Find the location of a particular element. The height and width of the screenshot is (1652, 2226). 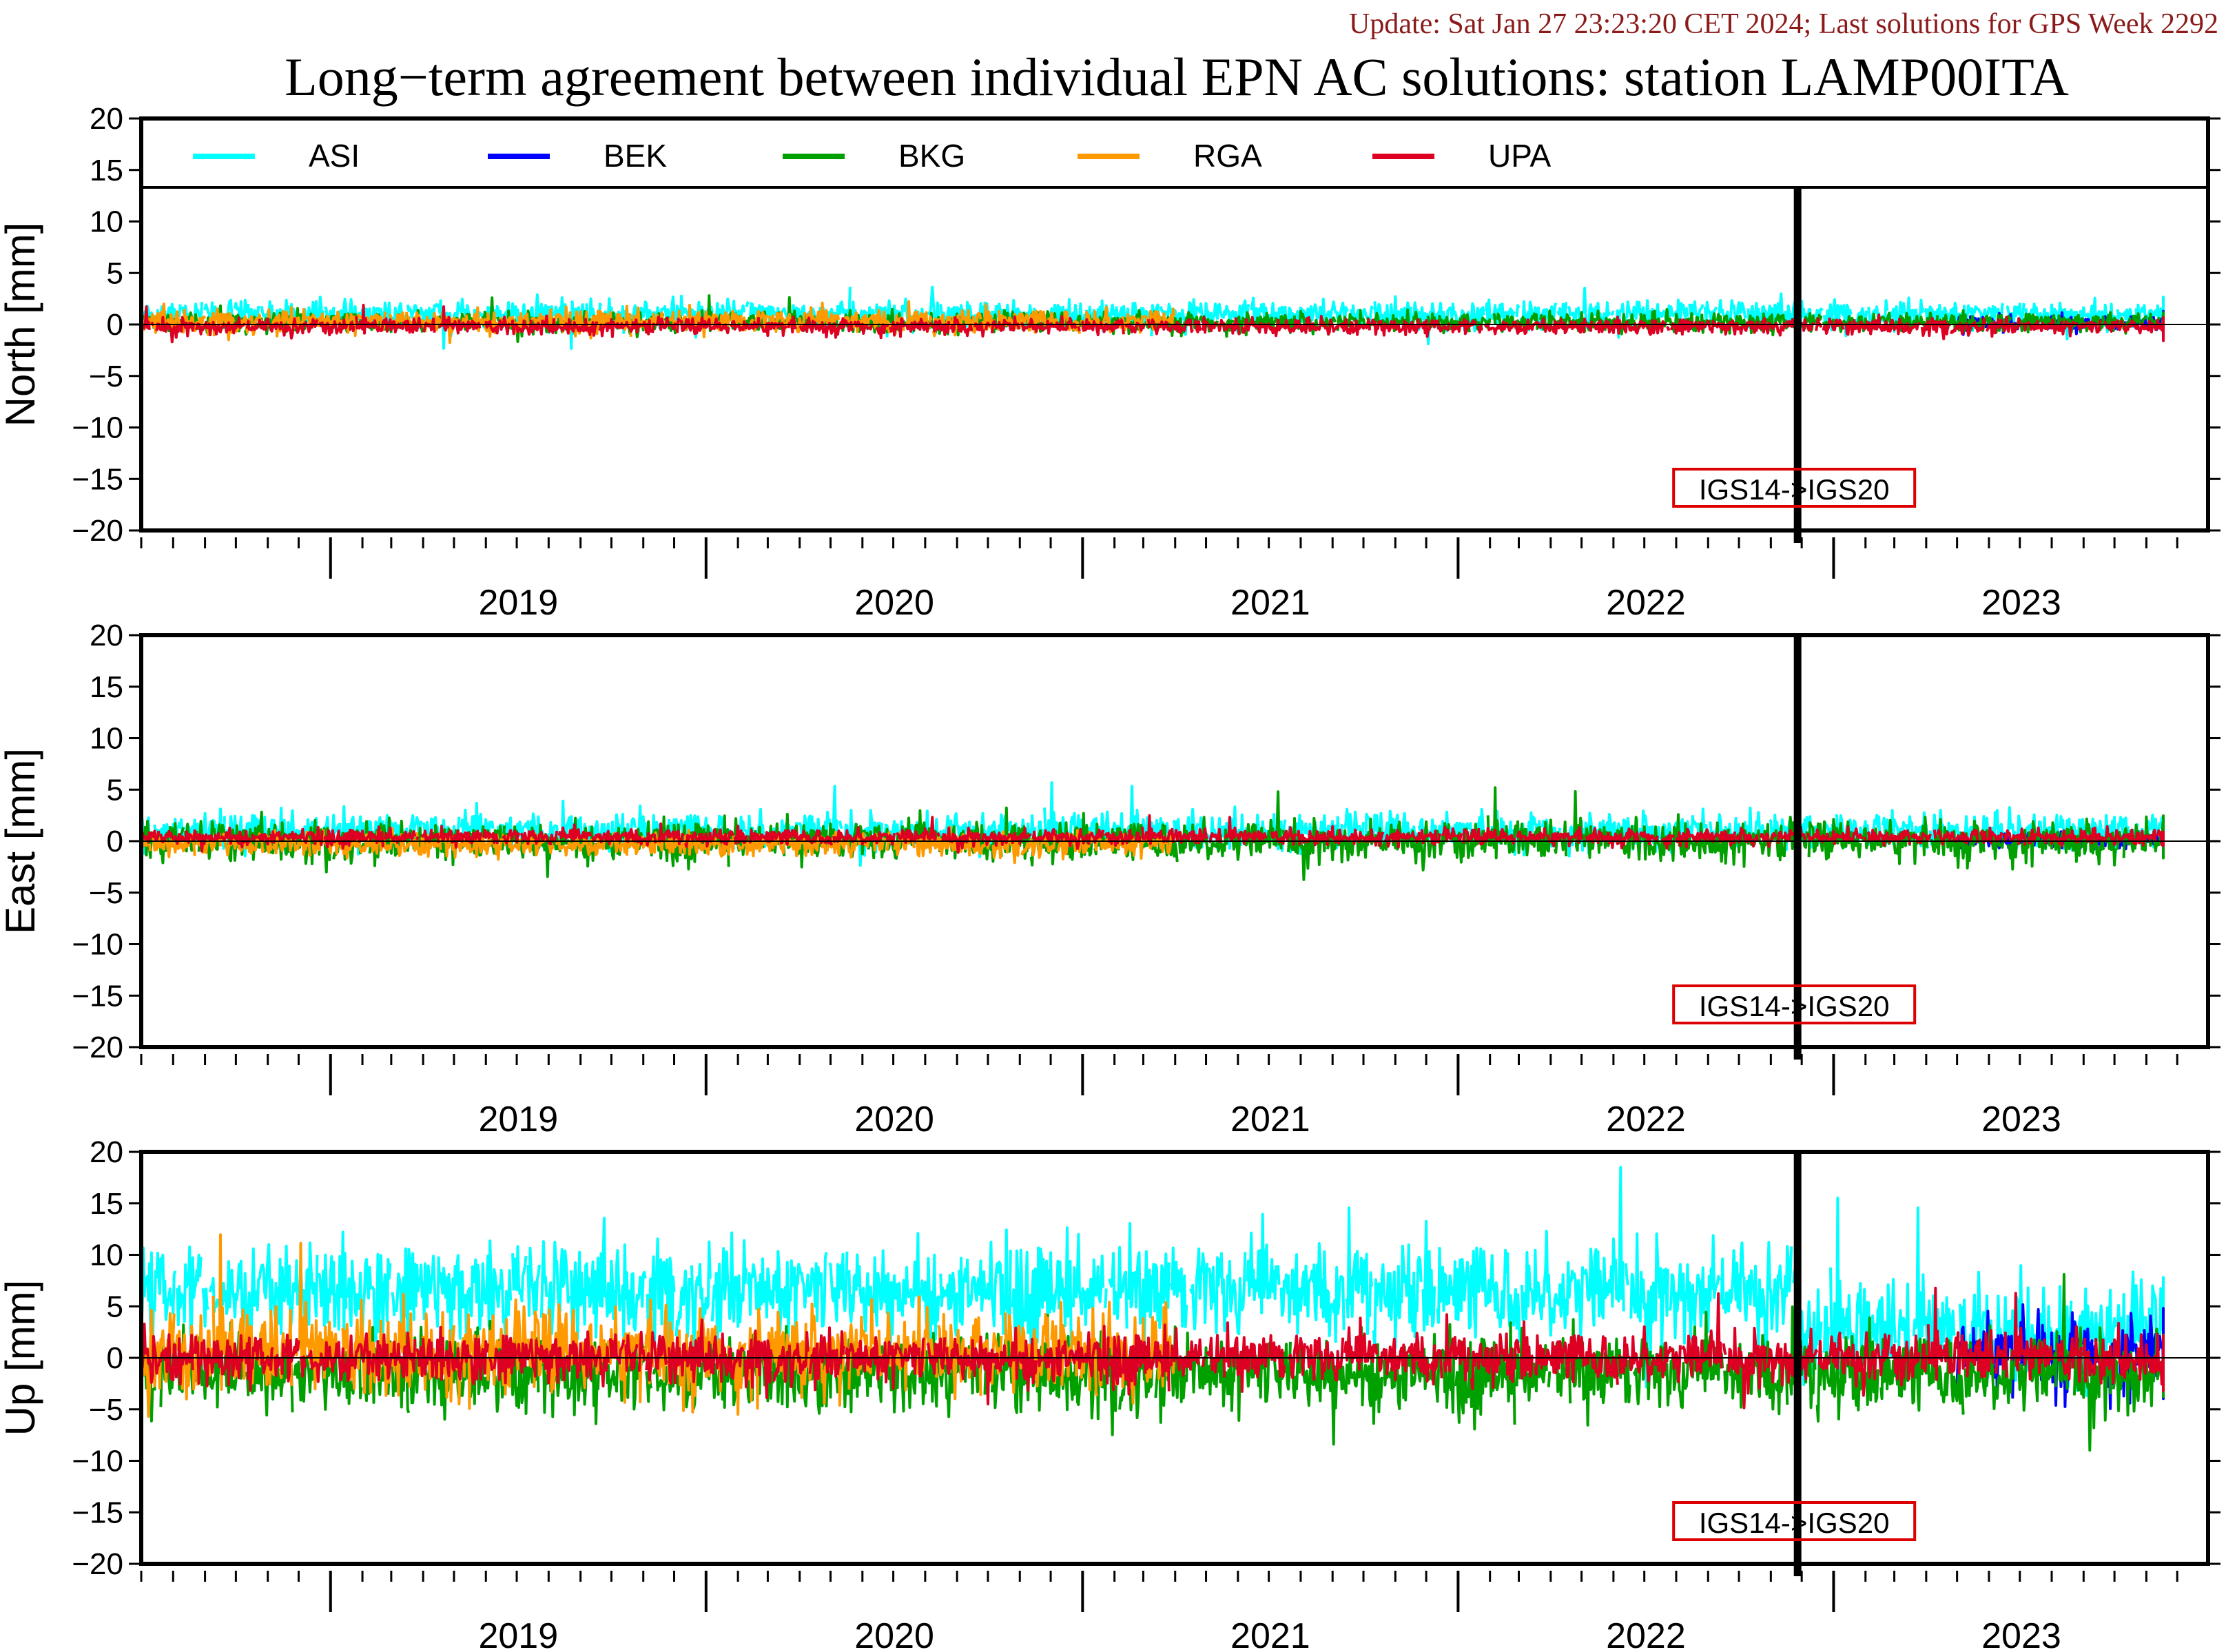

legend-label-bkg: BKG is located at coordinates (931, 156).